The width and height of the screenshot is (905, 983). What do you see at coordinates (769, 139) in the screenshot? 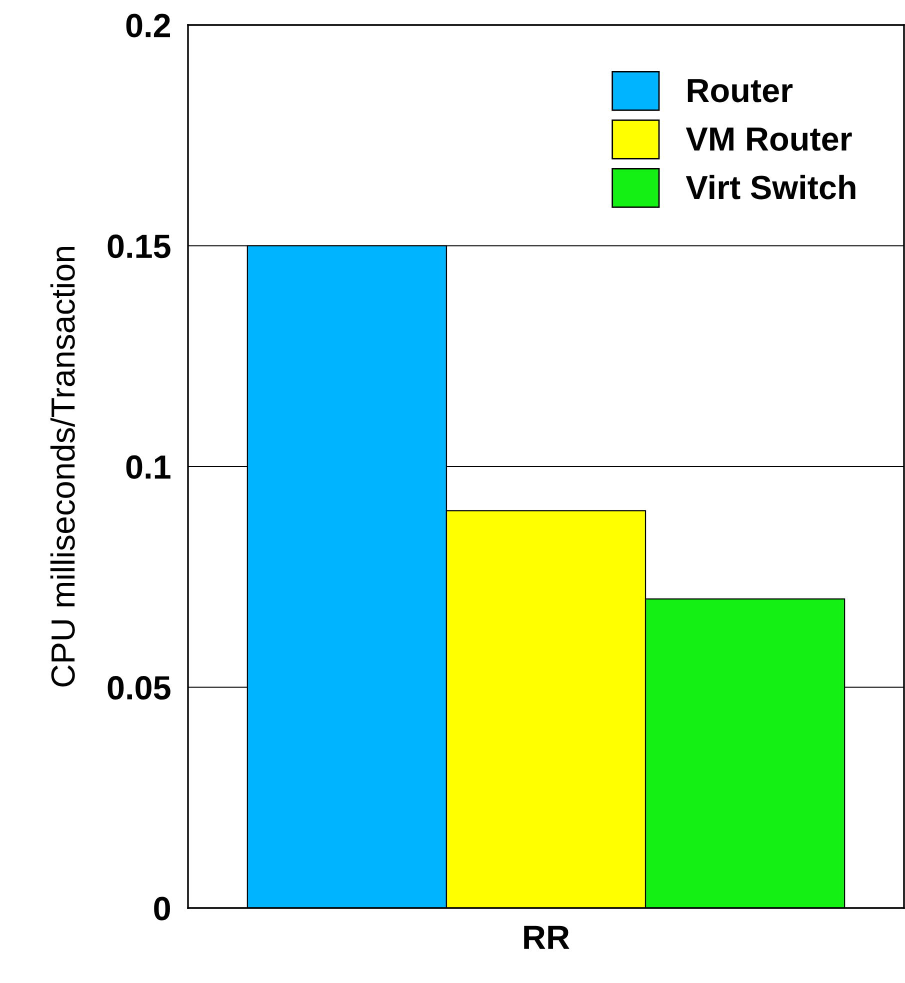
I see `legend-label: VM Router` at bounding box center [769, 139].